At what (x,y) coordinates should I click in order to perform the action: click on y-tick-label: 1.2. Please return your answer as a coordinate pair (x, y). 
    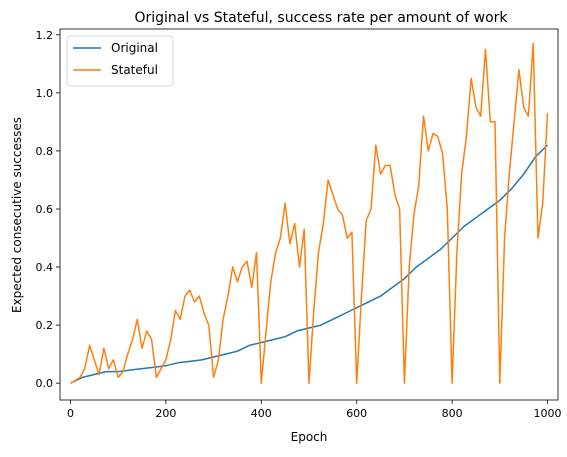
    Looking at the image, I should click on (45, 35).